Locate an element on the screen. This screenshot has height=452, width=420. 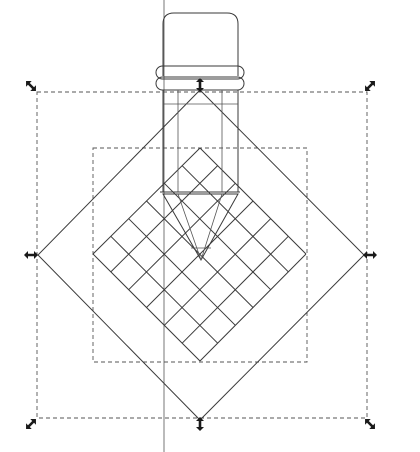
resize-n-icon is located at coordinates (200, 85).